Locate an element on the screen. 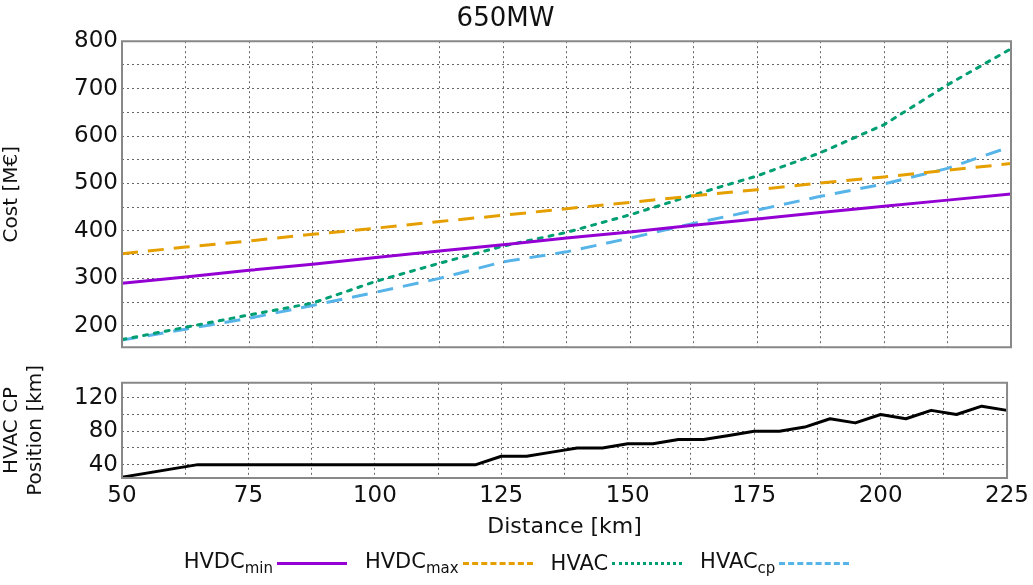  x-tick-label: 75 is located at coordinates (248, 493).